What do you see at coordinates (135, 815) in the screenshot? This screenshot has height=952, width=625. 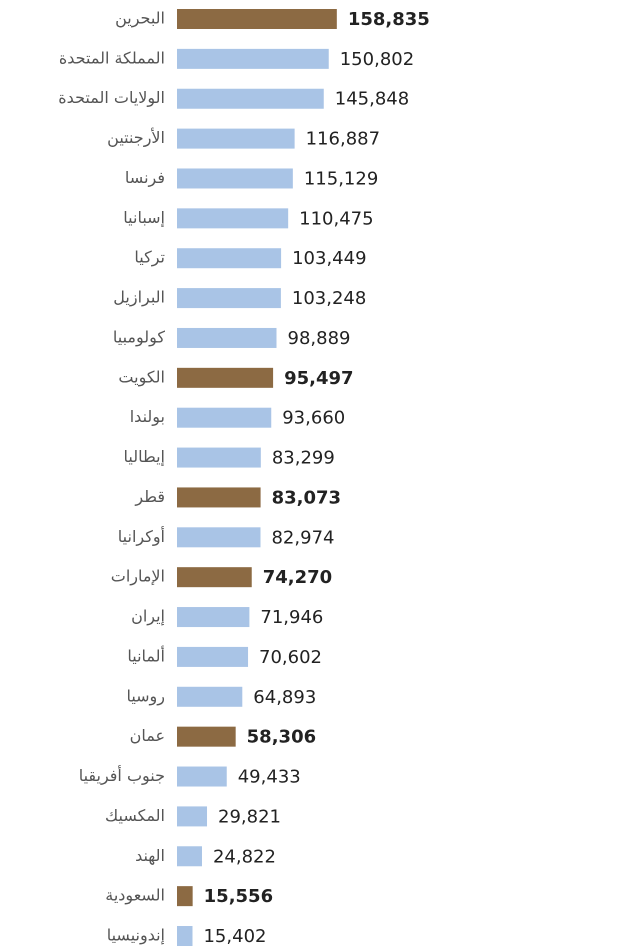 I see `category-label: المكسيك` at bounding box center [135, 815].